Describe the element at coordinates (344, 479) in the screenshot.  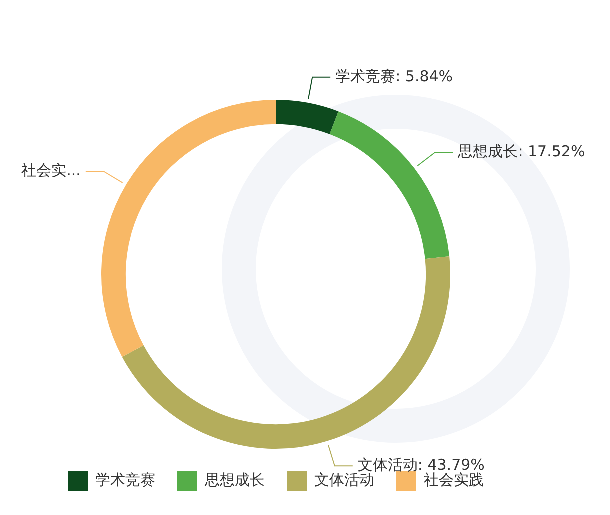
I see `legend-label: 文体活动` at that location.